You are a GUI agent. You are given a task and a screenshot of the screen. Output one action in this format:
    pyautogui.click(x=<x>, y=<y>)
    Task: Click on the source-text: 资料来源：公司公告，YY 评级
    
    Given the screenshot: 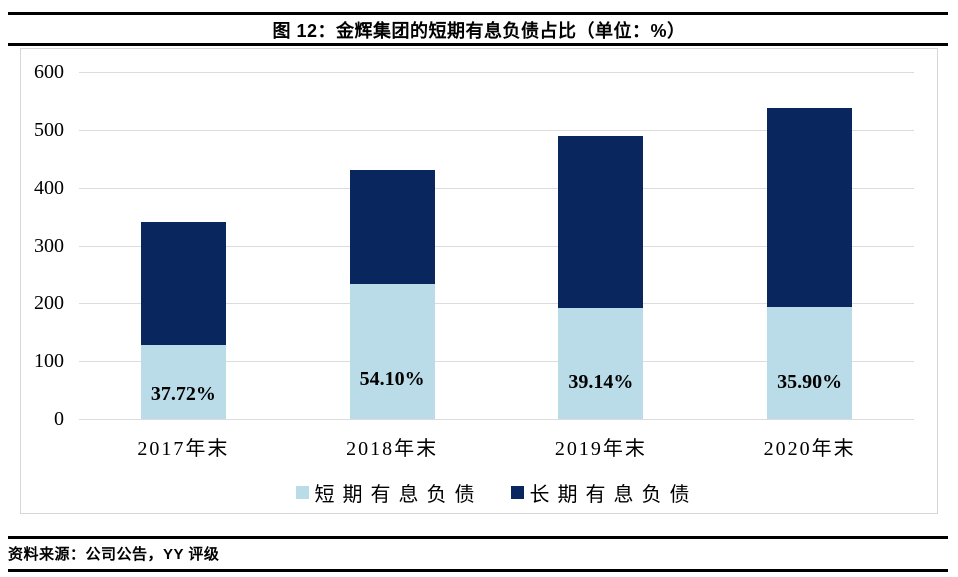 What is the action you would take?
    pyautogui.click(x=114, y=554)
    